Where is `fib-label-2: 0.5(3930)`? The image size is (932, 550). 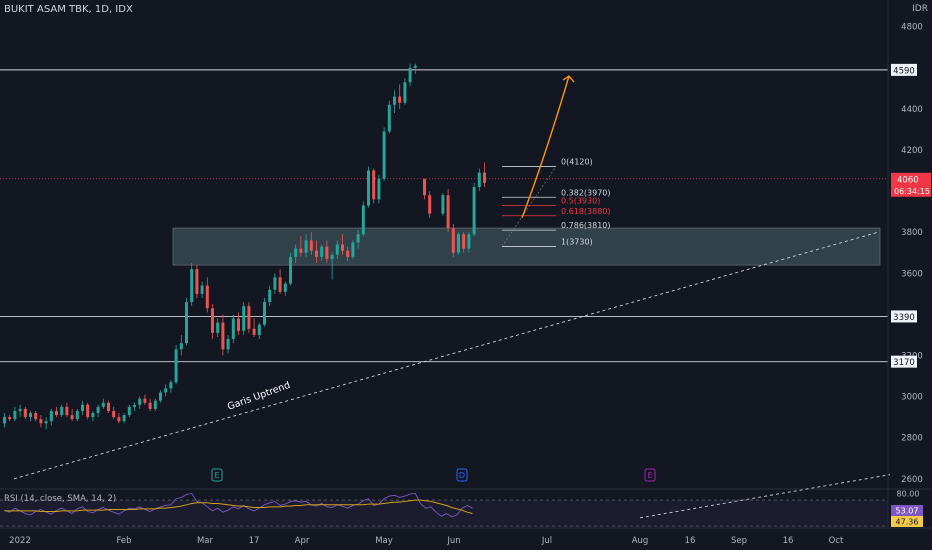 fib-label-2: 0.5(3930) is located at coordinates (580, 200).